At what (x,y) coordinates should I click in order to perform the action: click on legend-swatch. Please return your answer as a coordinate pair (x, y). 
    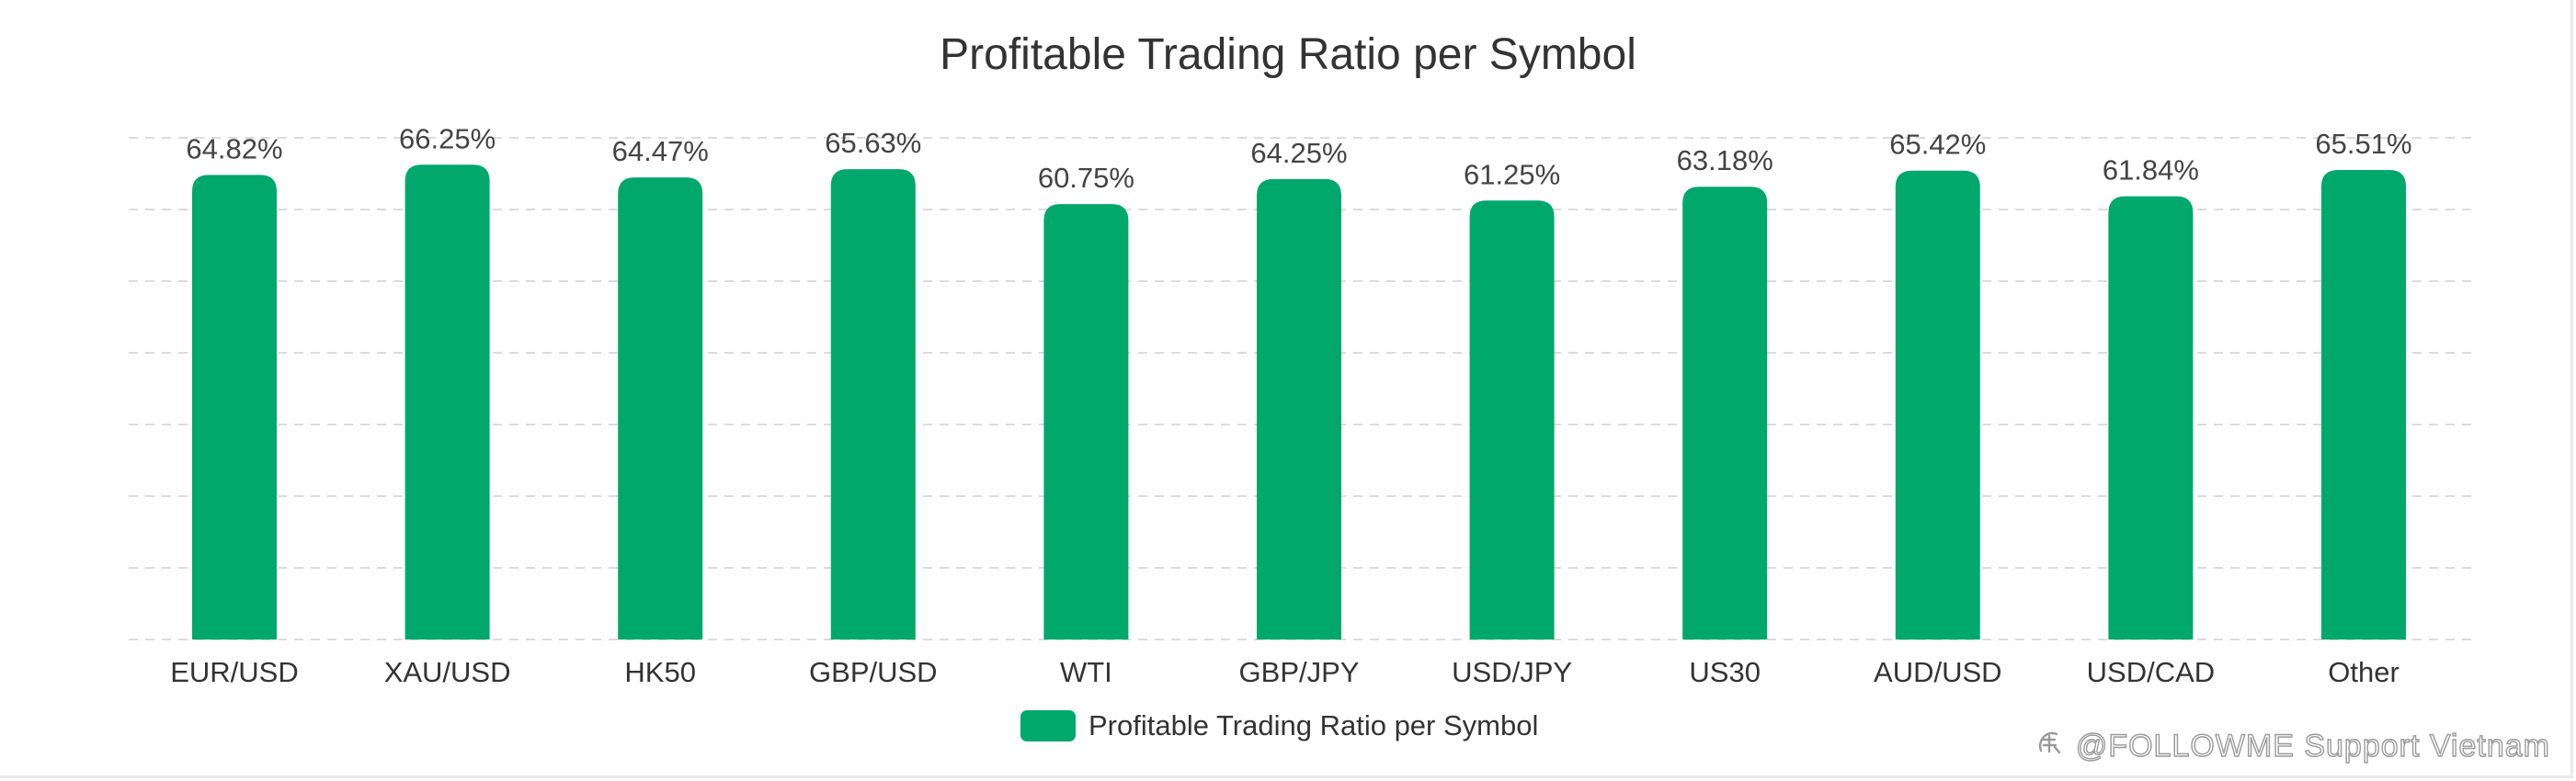
    Looking at the image, I should click on (1048, 726).